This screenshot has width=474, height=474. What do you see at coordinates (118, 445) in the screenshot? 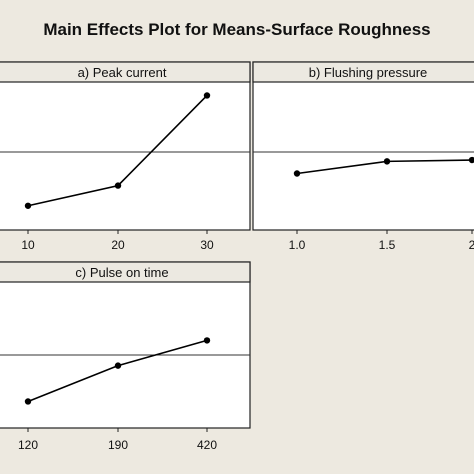
I see `panel-3-x-tick-label-2: 190` at bounding box center [118, 445].